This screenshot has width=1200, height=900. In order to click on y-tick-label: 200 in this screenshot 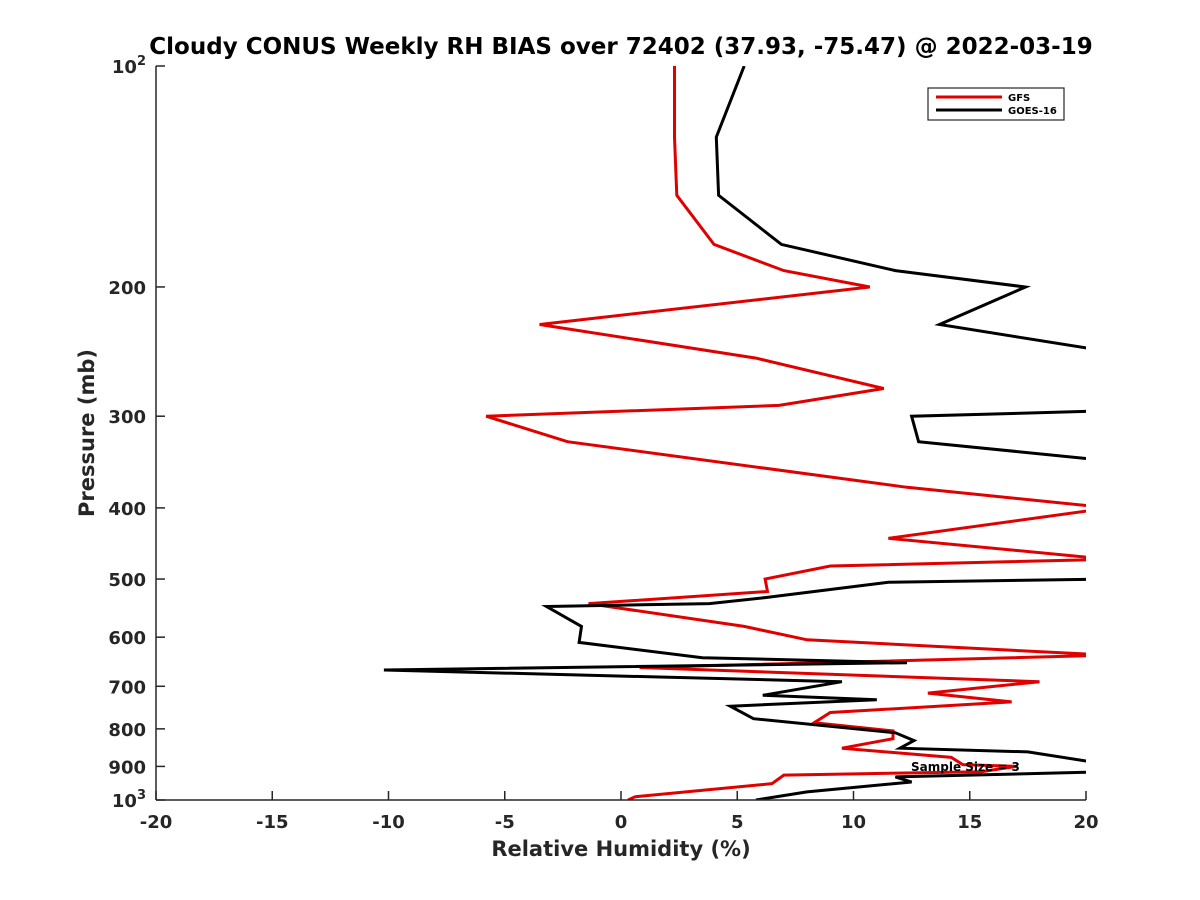, I will do `click(127, 288)`.